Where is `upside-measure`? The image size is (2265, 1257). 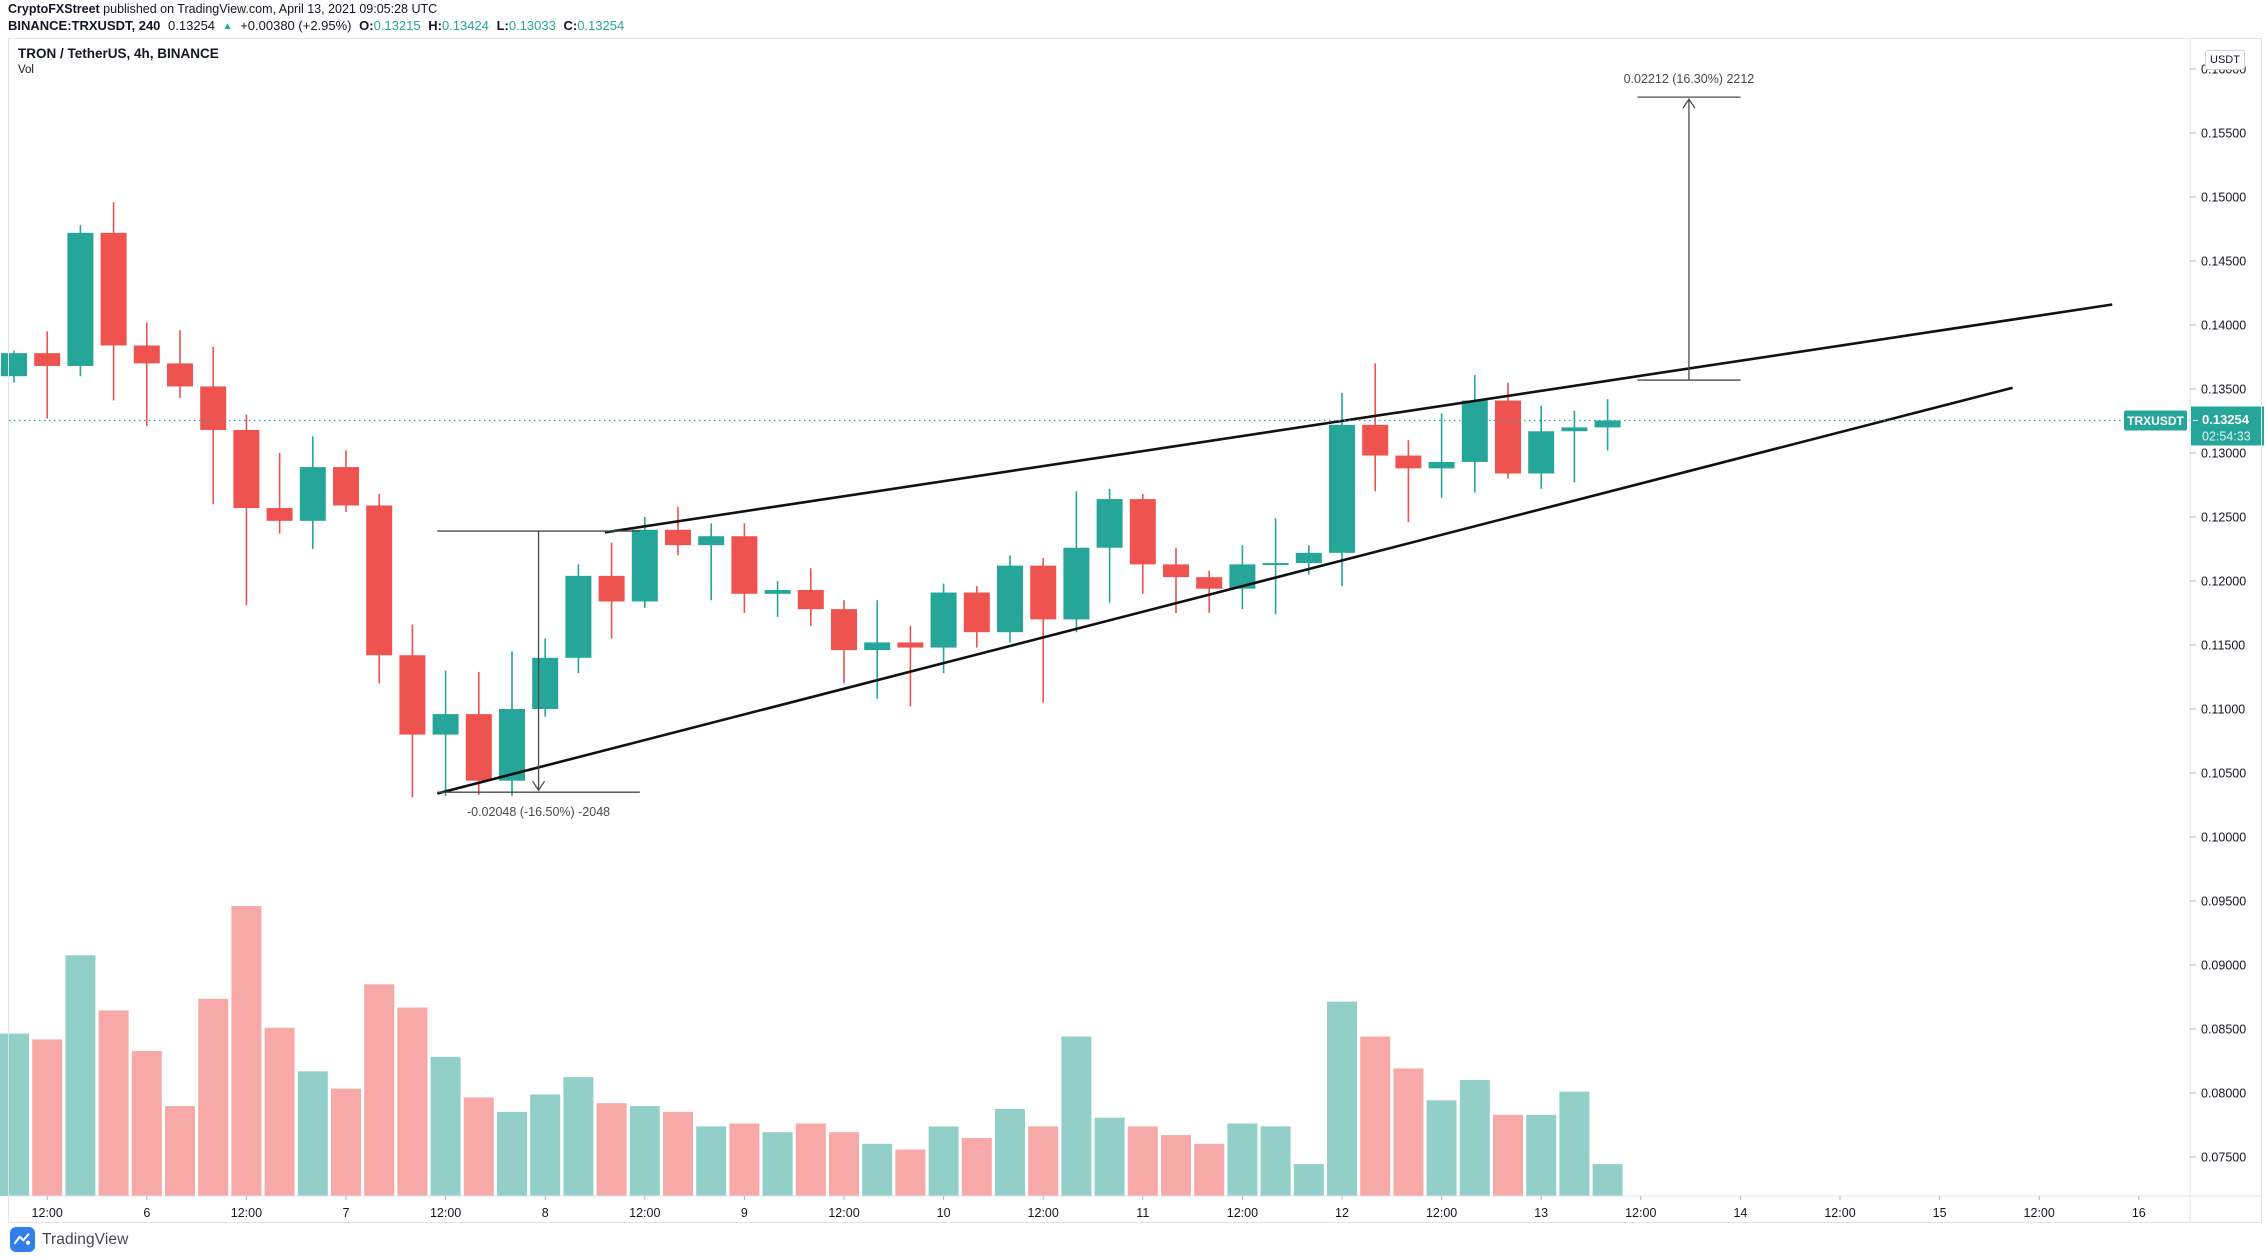 upside-measure is located at coordinates (1689, 238).